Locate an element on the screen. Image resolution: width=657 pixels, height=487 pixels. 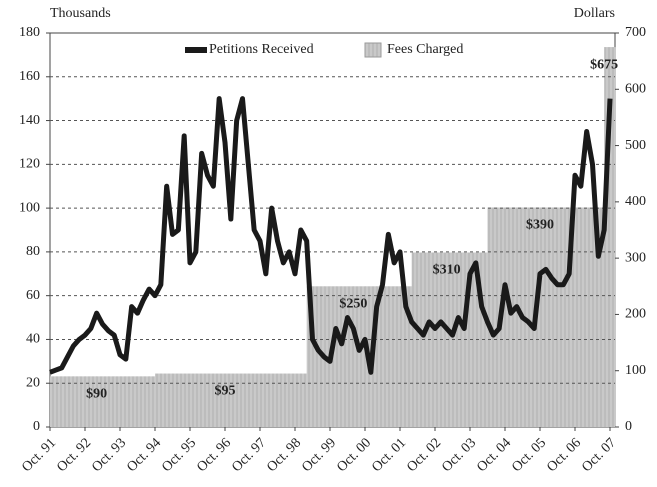
y-tick-label: 140 is located at coordinates (29, 120).